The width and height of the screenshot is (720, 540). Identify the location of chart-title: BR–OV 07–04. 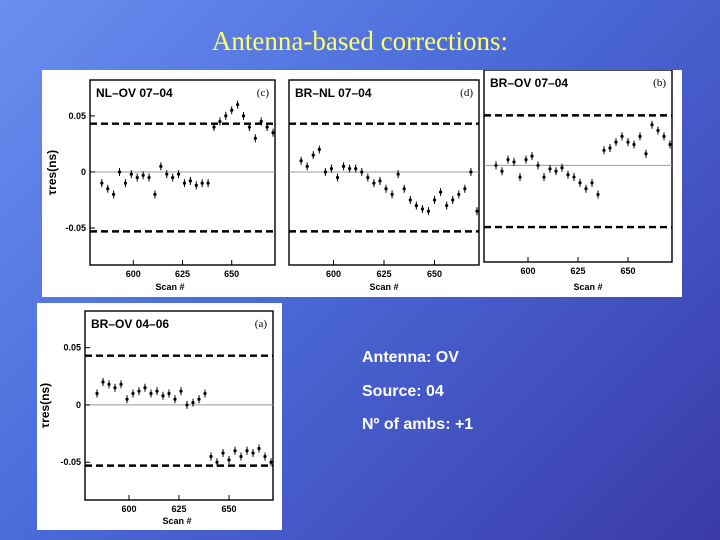
(529, 83).